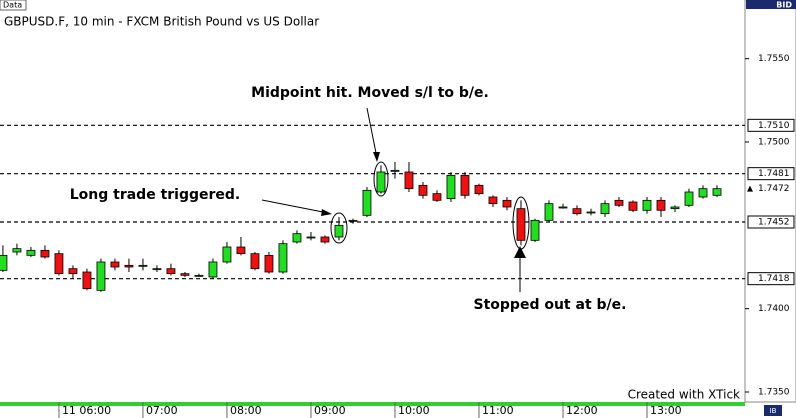 This screenshot has width=796, height=418. What do you see at coordinates (414, 410) in the screenshot?
I see `x-tick-label: 10:00` at bounding box center [414, 410].